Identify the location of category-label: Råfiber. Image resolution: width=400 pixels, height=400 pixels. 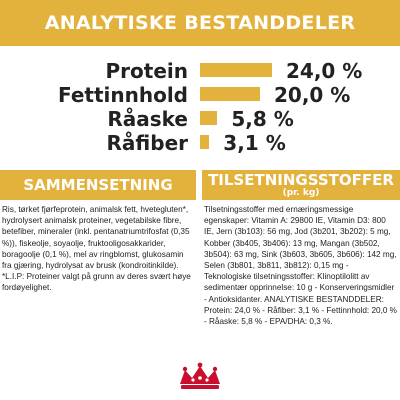
(147, 143).